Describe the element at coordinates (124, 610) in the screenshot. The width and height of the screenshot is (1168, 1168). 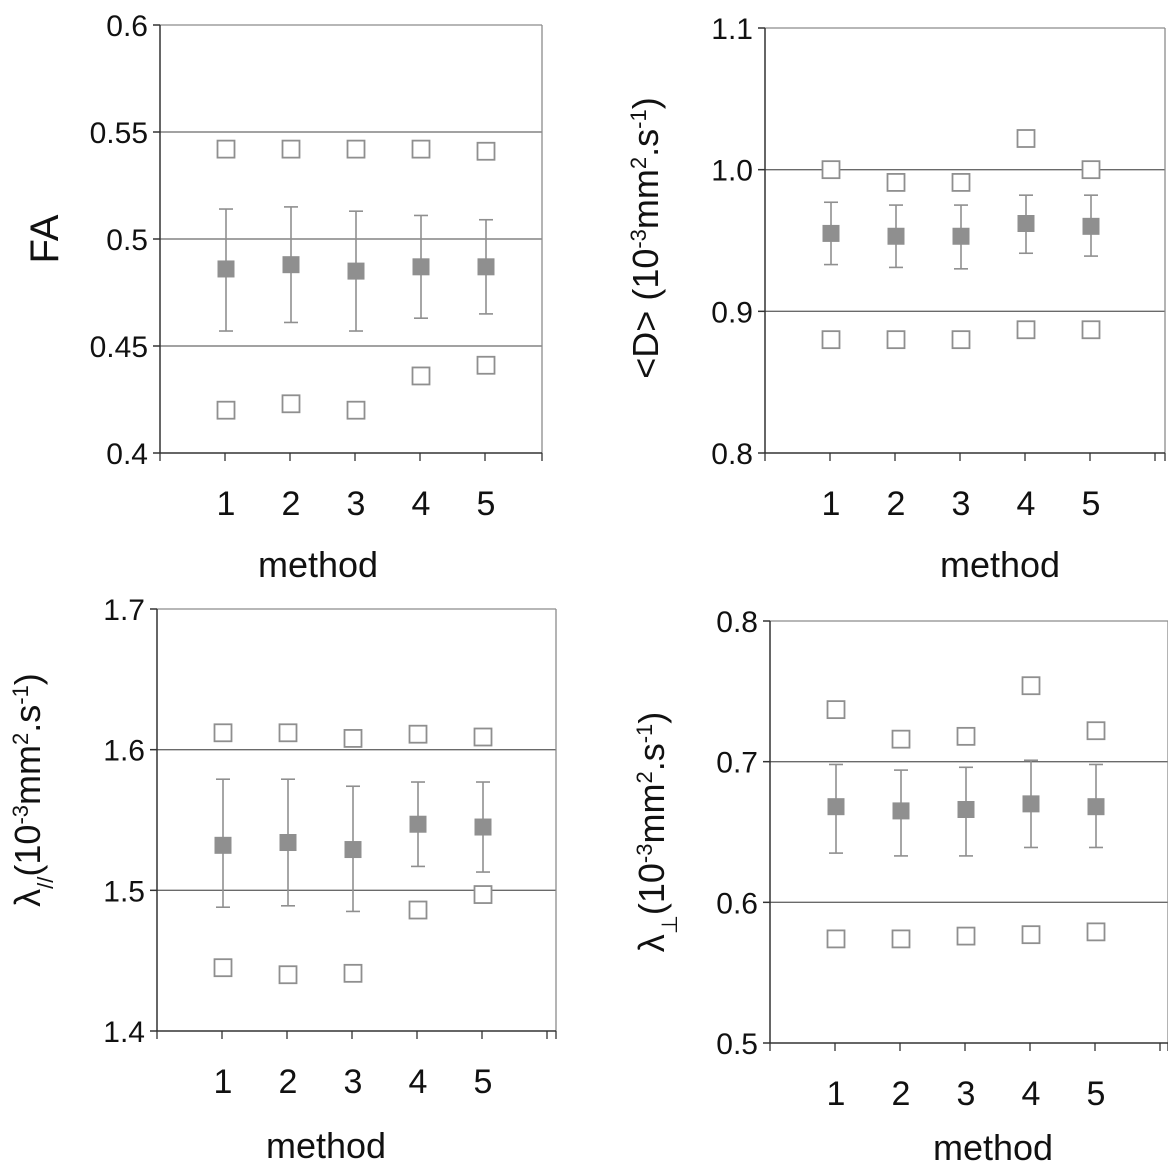
I see `y-tick-label: 1.7` at that location.